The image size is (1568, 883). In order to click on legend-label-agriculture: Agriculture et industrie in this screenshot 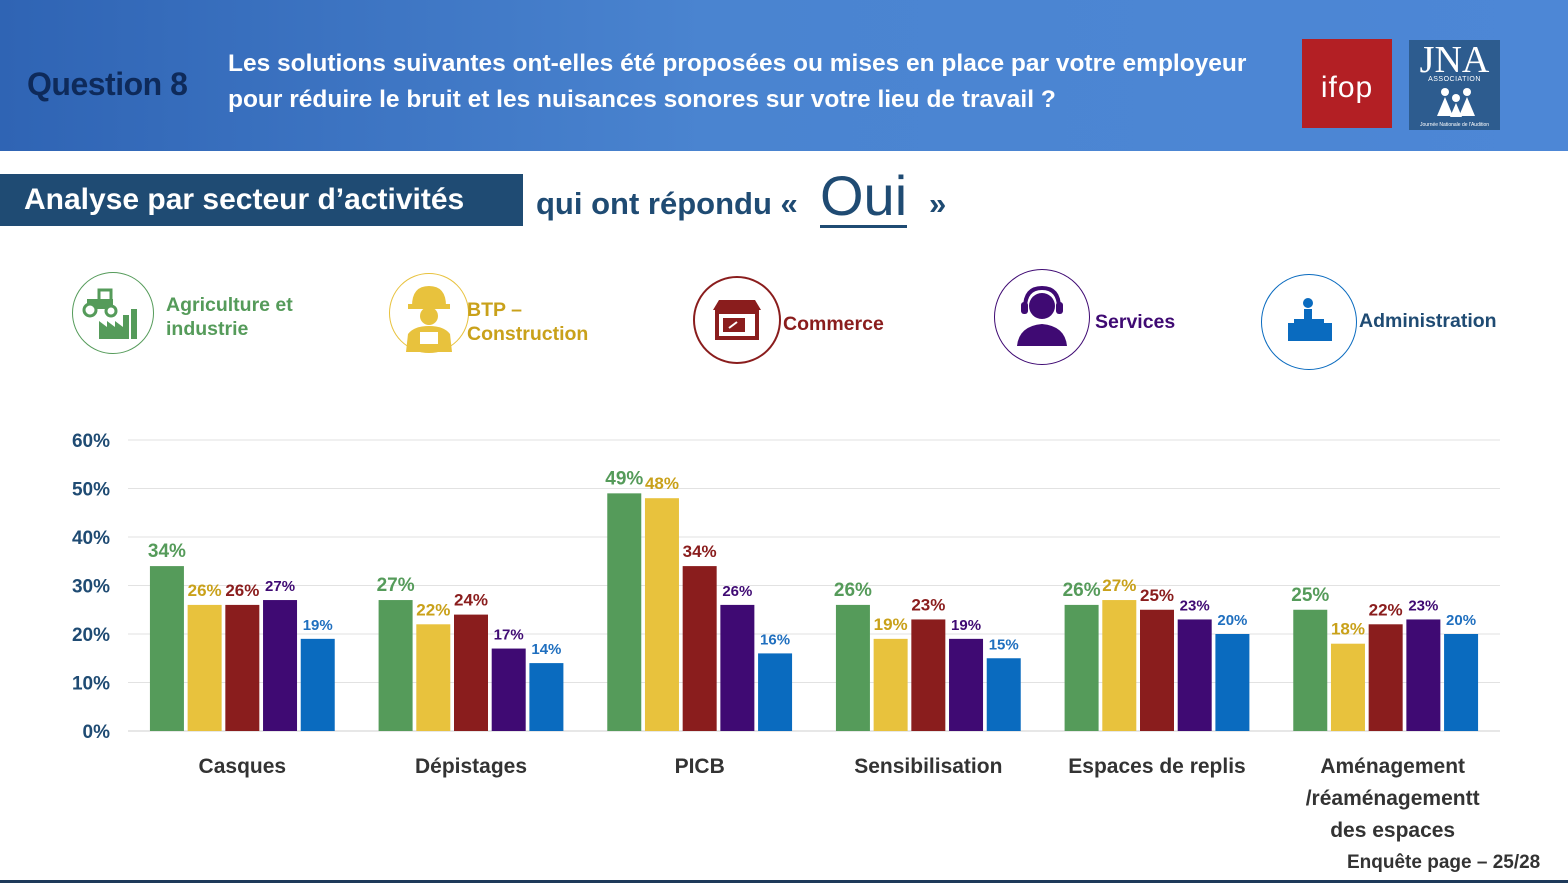, I will do `click(229, 317)`.